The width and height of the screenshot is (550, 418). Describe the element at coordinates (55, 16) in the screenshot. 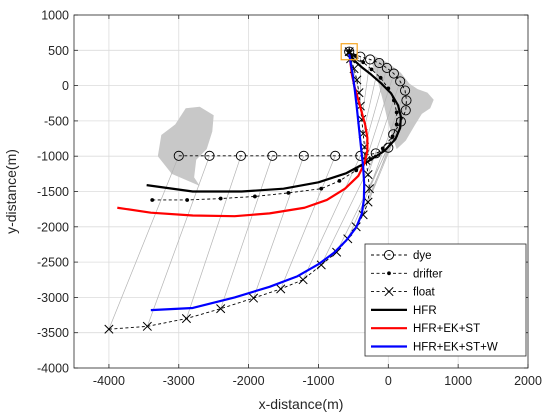

I see `y-tick-label: 1000` at that location.